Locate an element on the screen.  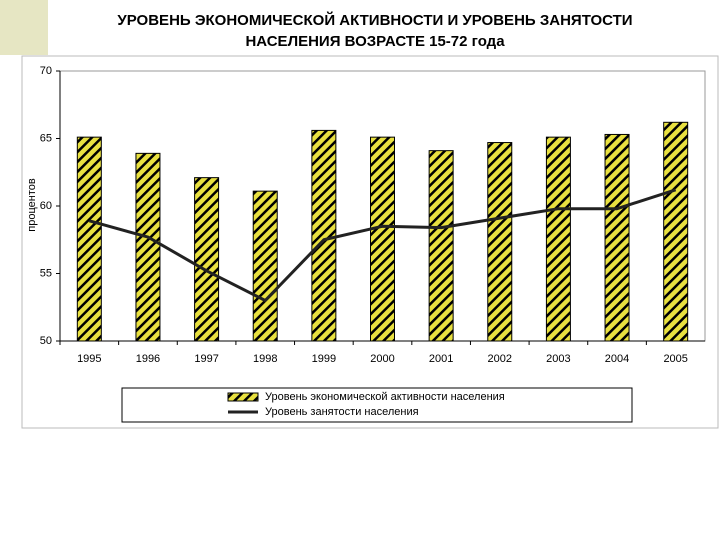
x-tick-label: 1999 is located at coordinates (324, 359).